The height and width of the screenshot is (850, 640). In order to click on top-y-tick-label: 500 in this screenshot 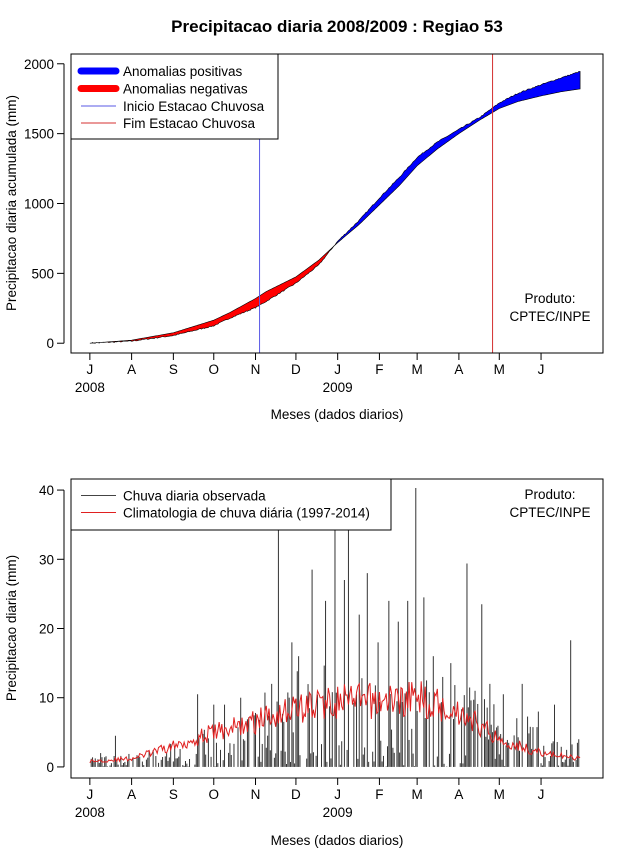, I will do `click(42, 273)`.